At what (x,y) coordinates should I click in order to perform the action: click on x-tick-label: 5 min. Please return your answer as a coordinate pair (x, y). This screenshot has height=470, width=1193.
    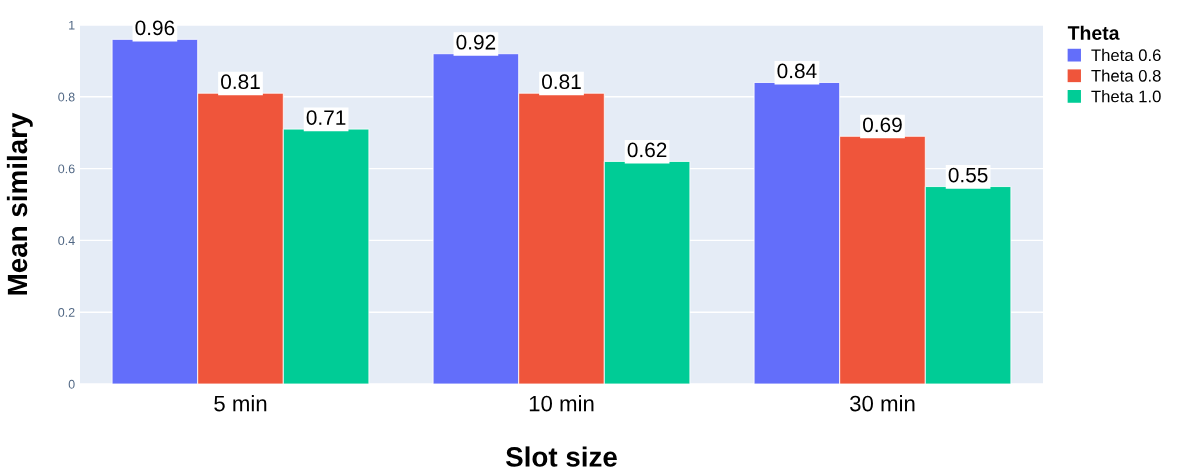
    Looking at the image, I should click on (240, 403).